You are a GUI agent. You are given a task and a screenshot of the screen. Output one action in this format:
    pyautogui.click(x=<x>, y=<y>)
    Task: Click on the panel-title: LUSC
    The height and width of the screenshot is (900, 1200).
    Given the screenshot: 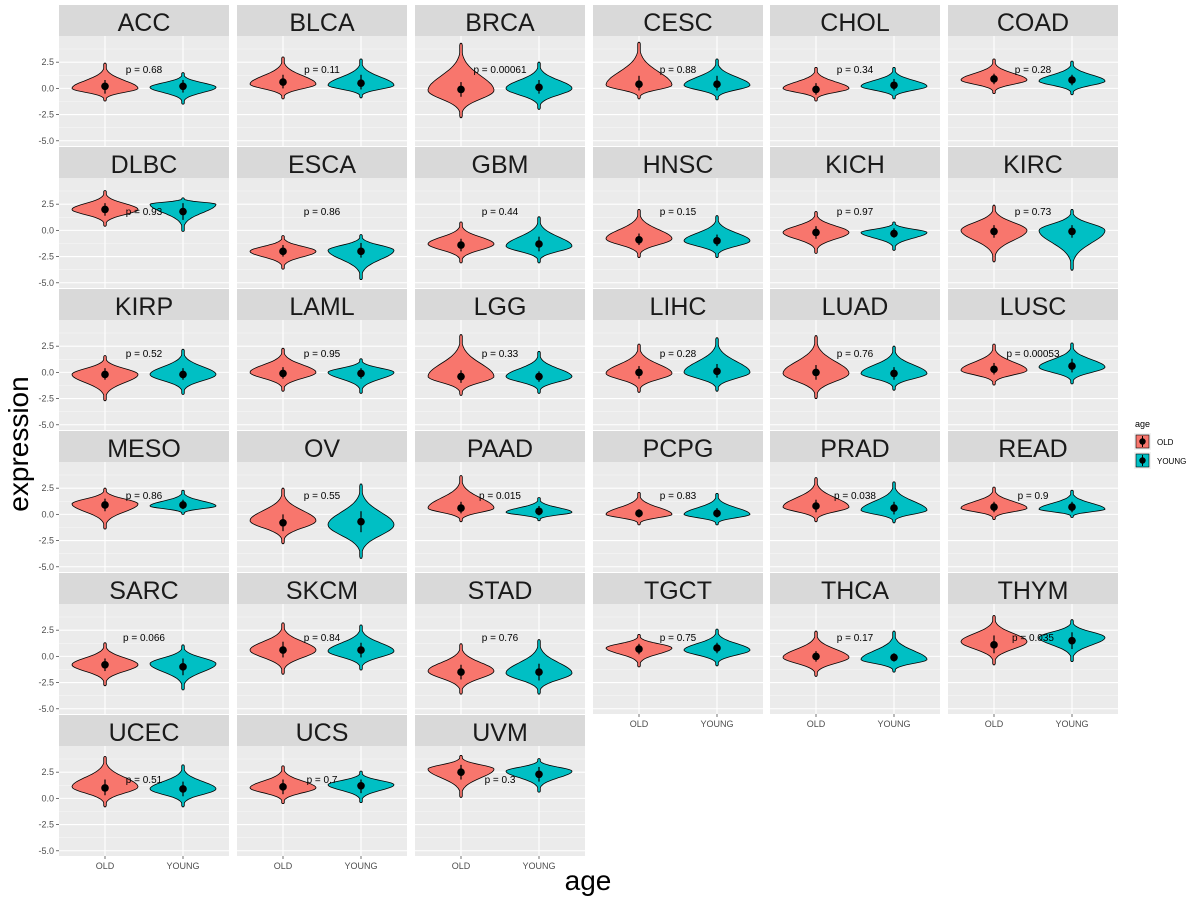 What is the action you would take?
    pyautogui.click(x=1033, y=307)
    